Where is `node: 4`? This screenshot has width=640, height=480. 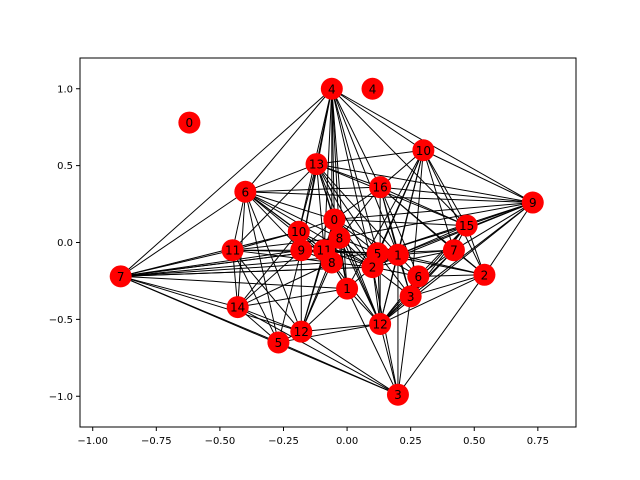
node: 4 is located at coordinates (372, 88).